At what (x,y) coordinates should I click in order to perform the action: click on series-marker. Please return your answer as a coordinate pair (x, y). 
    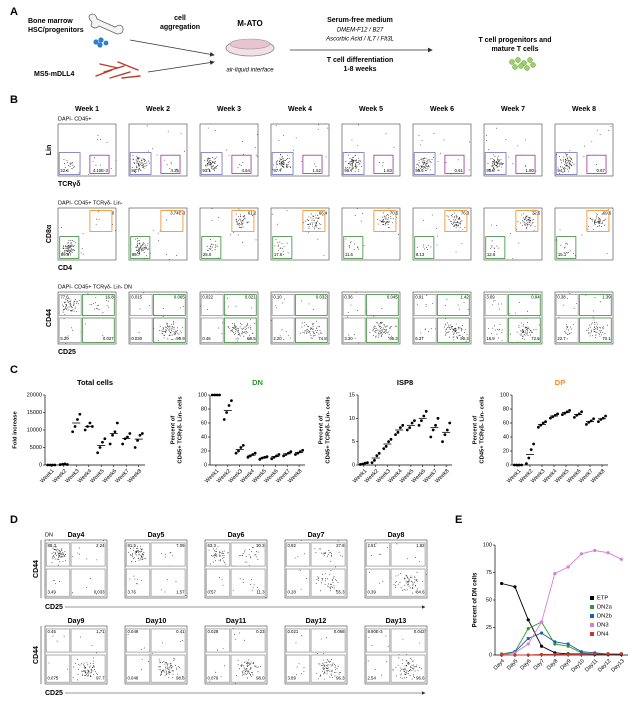
    Looking at the image, I should click on (541, 646).